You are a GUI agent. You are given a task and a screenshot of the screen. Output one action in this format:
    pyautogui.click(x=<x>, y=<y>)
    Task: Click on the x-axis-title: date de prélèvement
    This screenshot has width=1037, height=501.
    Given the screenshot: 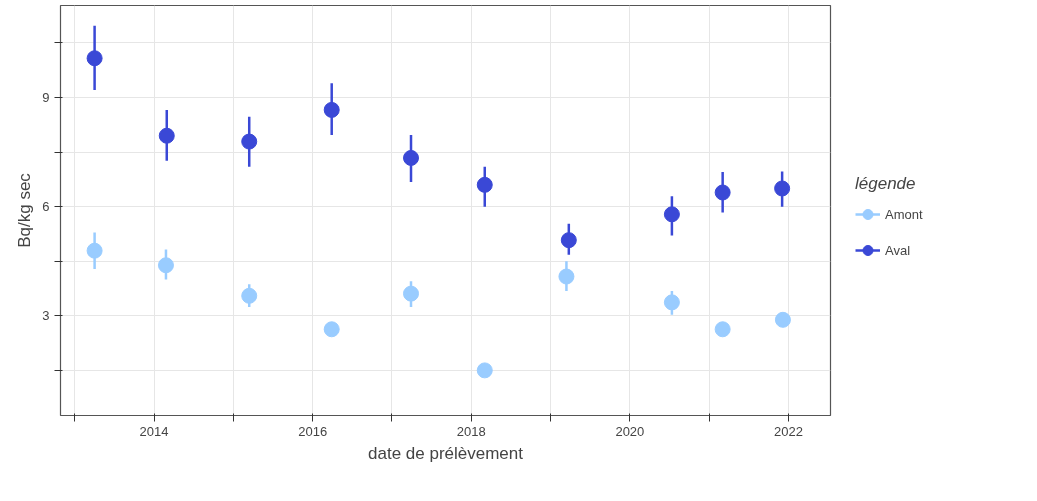 What is the action you would take?
    pyautogui.click(x=446, y=453)
    